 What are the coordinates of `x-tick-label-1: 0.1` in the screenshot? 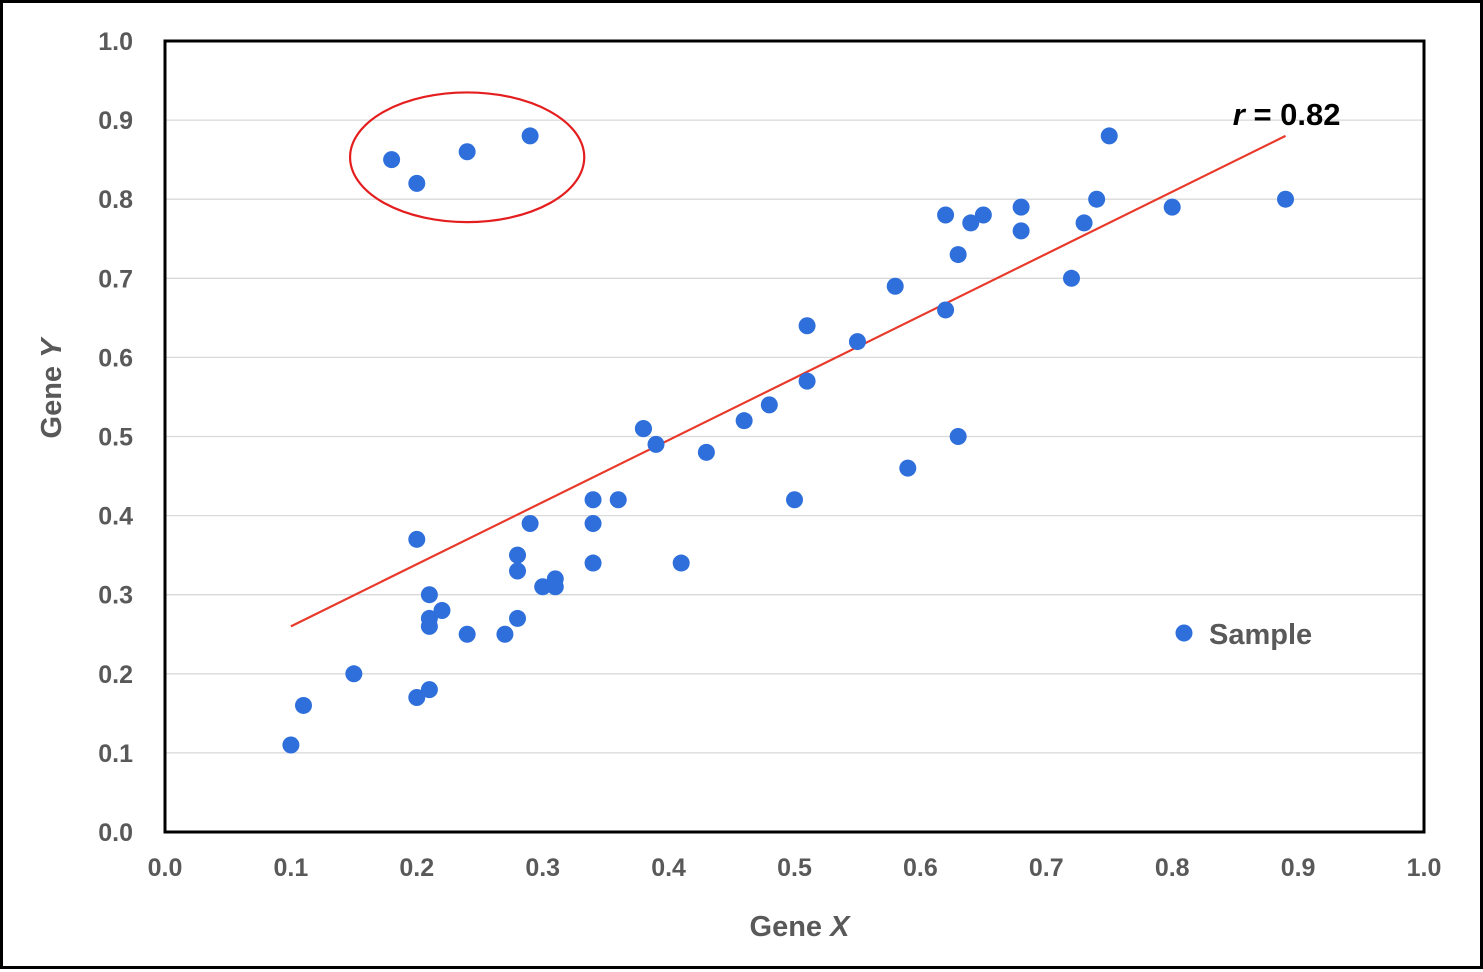 It's located at (291, 868).